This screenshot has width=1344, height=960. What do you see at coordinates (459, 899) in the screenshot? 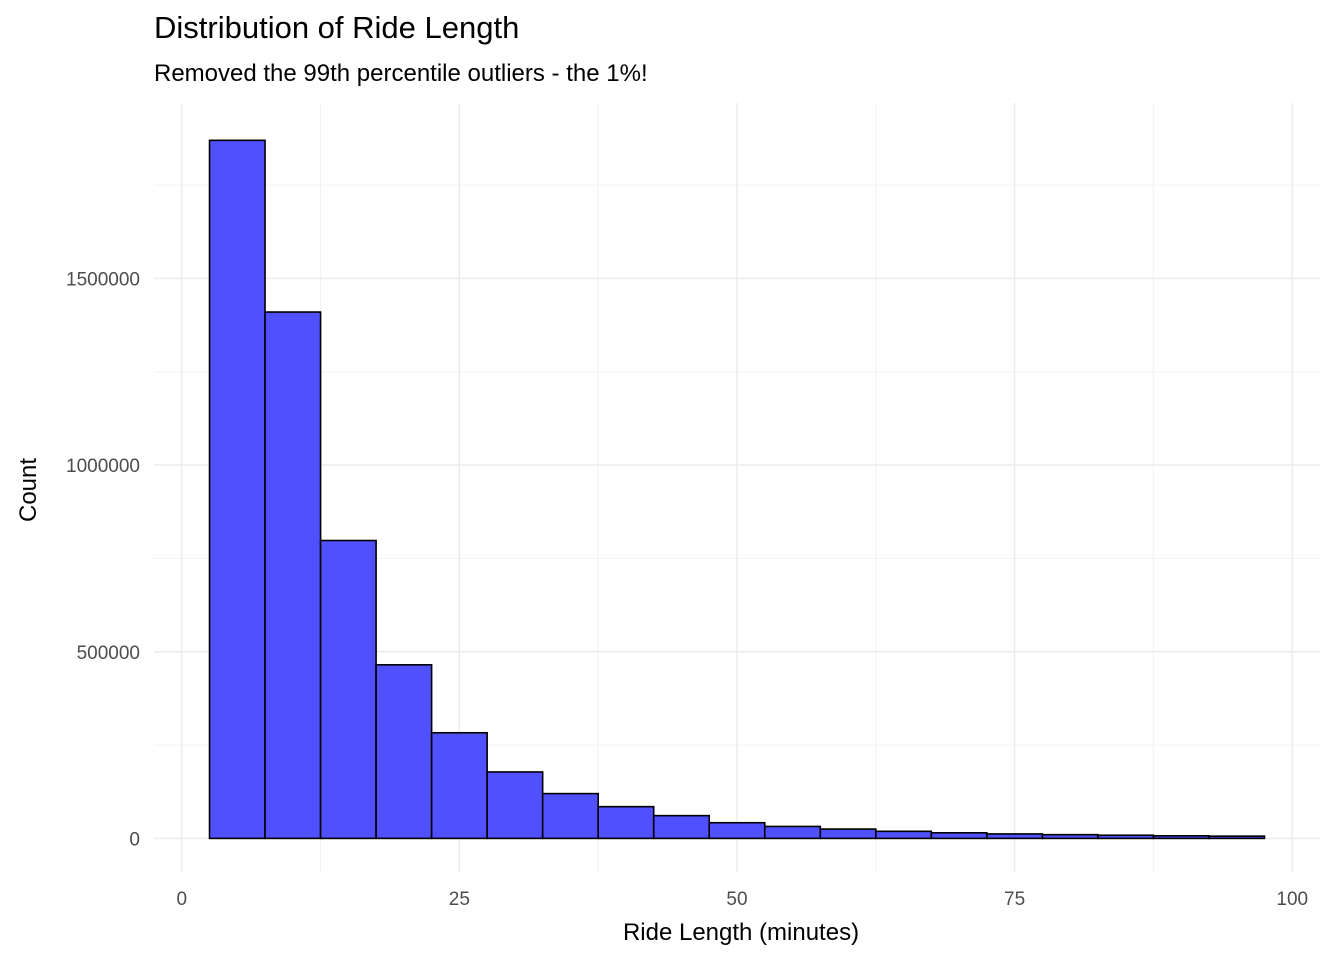
I see `x-tick-label: 25` at bounding box center [459, 899].